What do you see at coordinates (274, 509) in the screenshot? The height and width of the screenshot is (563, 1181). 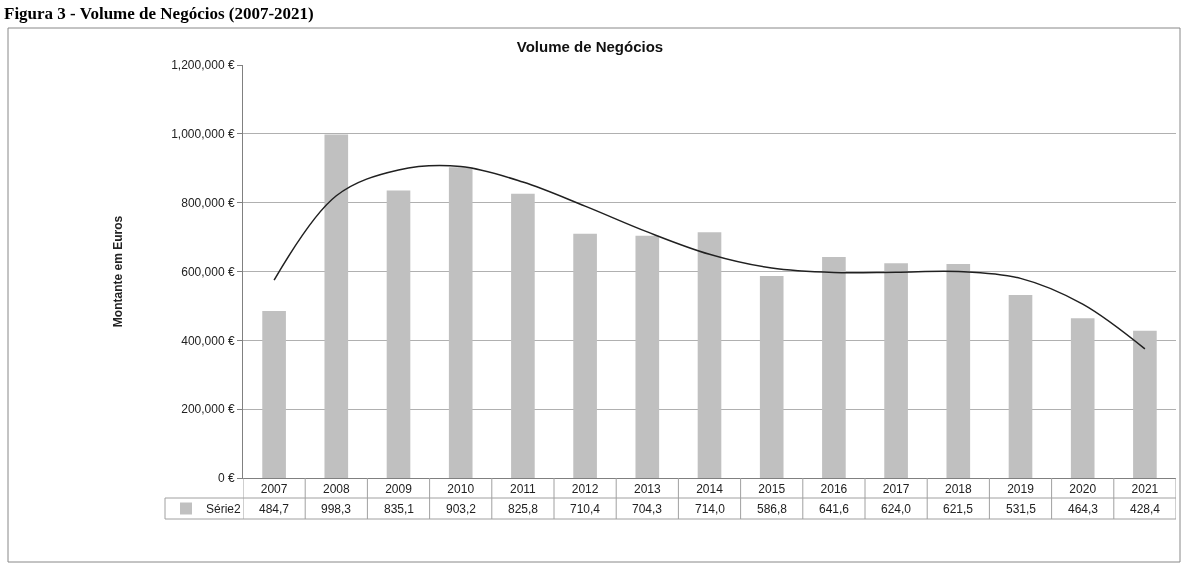 I see `text: 484,7` at bounding box center [274, 509].